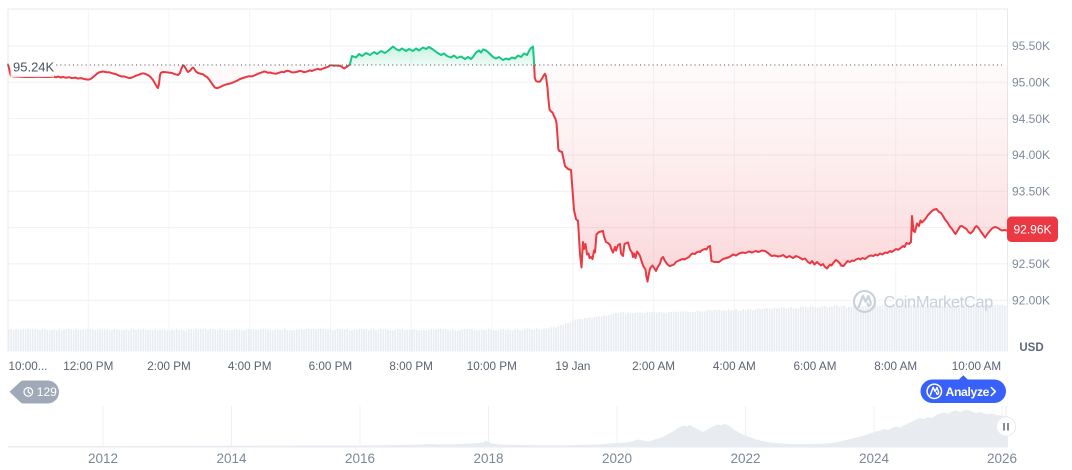 The image size is (1072, 470). Describe the element at coordinates (103, 458) in the screenshot. I see `svg-text: 2012` at that location.